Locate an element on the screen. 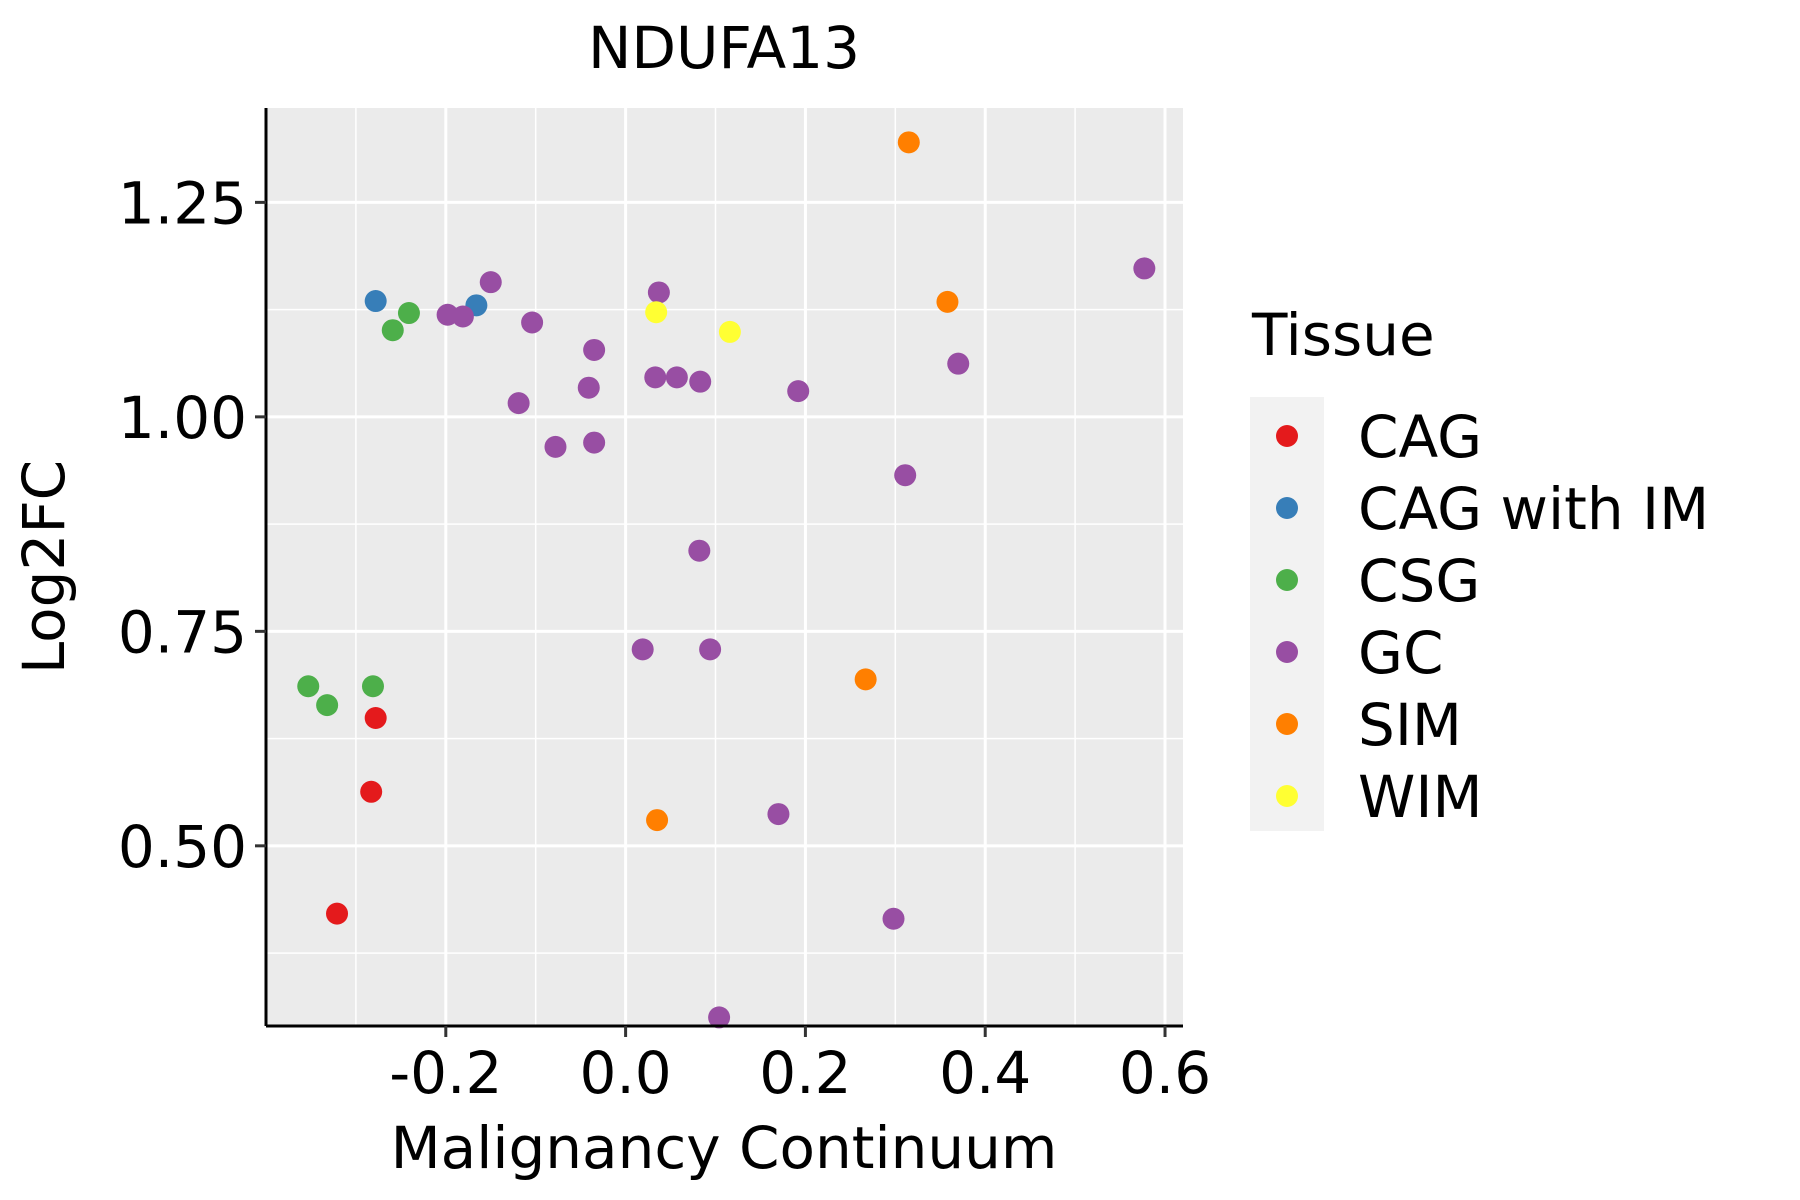  legend-label-gc: GC is located at coordinates (1400, 653).